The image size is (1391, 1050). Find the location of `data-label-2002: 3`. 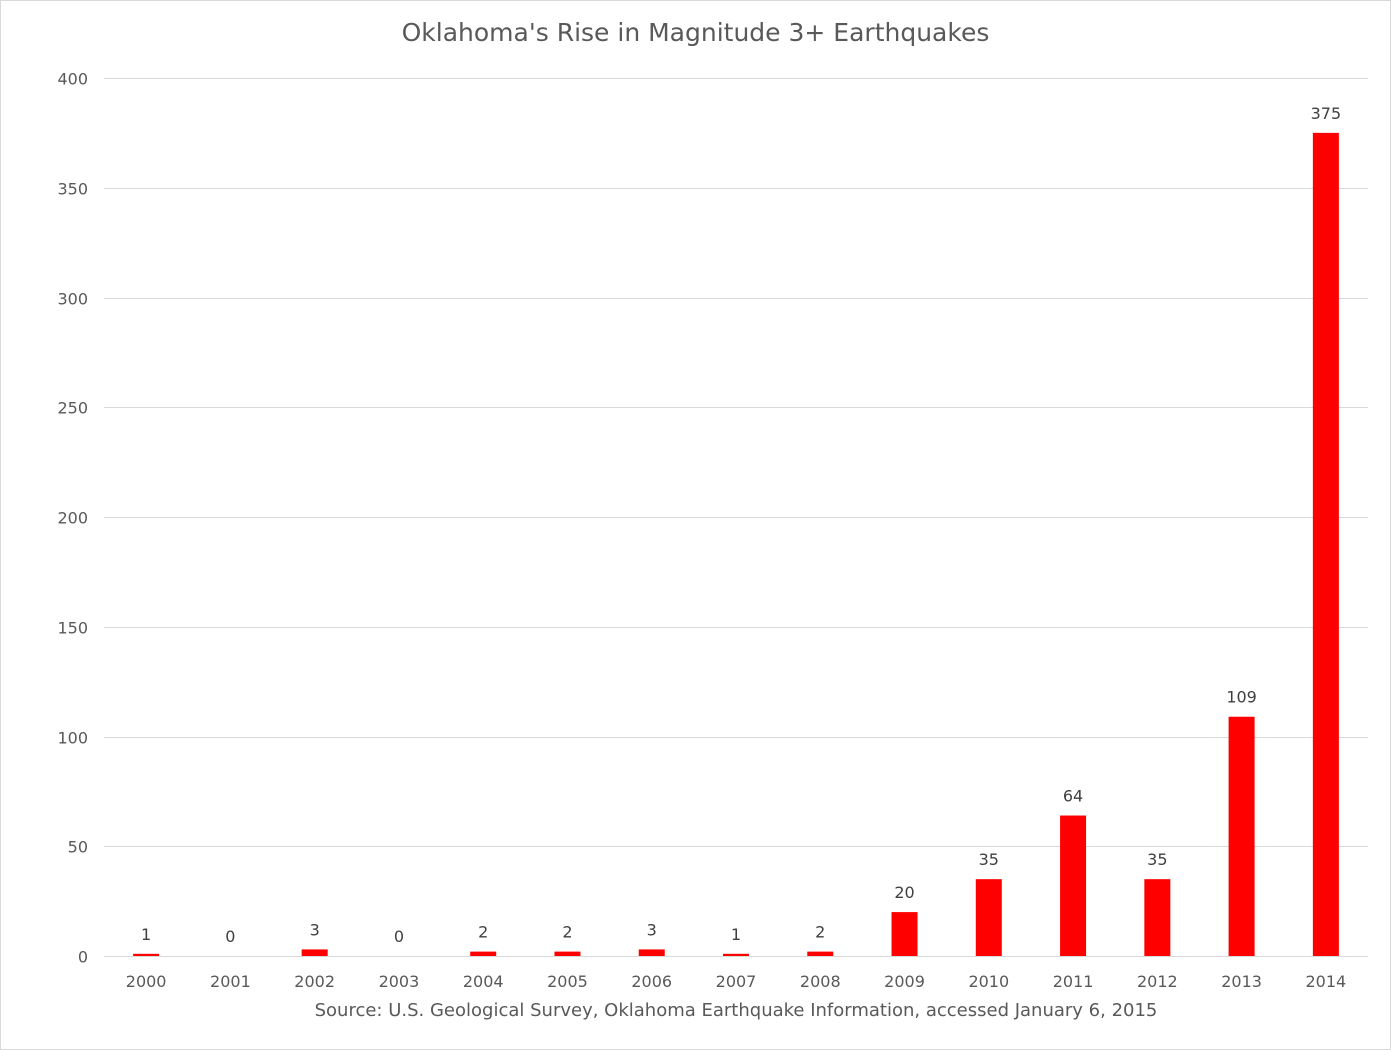

data-label-2002: 3 is located at coordinates (315, 929).